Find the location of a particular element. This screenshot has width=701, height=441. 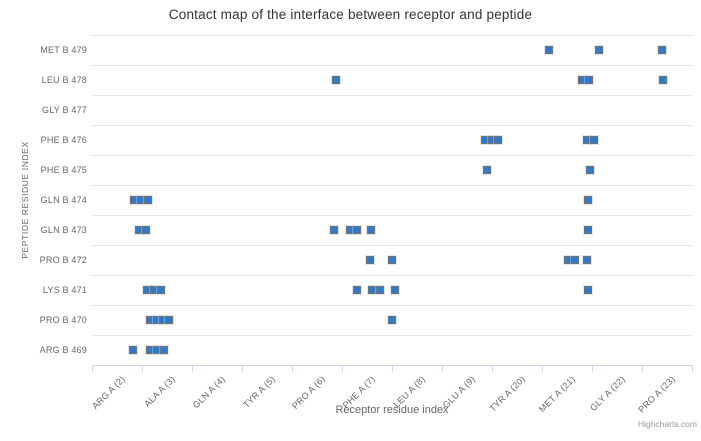

x-axis-label: TYR A (5) is located at coordinates (259, 392).